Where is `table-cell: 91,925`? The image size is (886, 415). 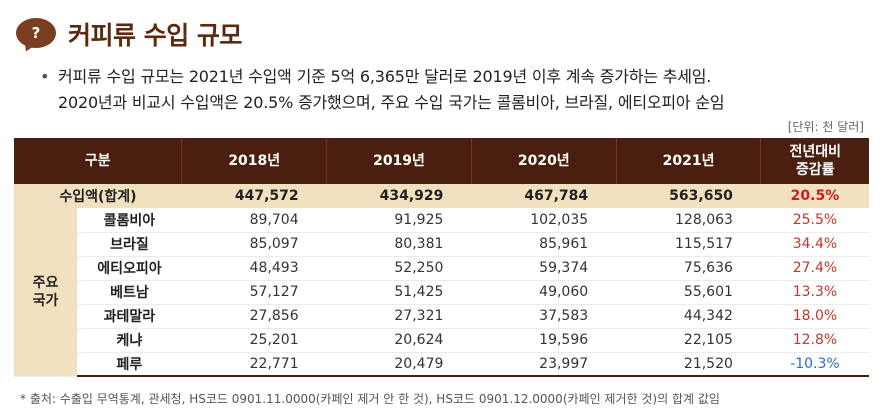 table-cell: 91,925 is located at coordinates (399, 220).